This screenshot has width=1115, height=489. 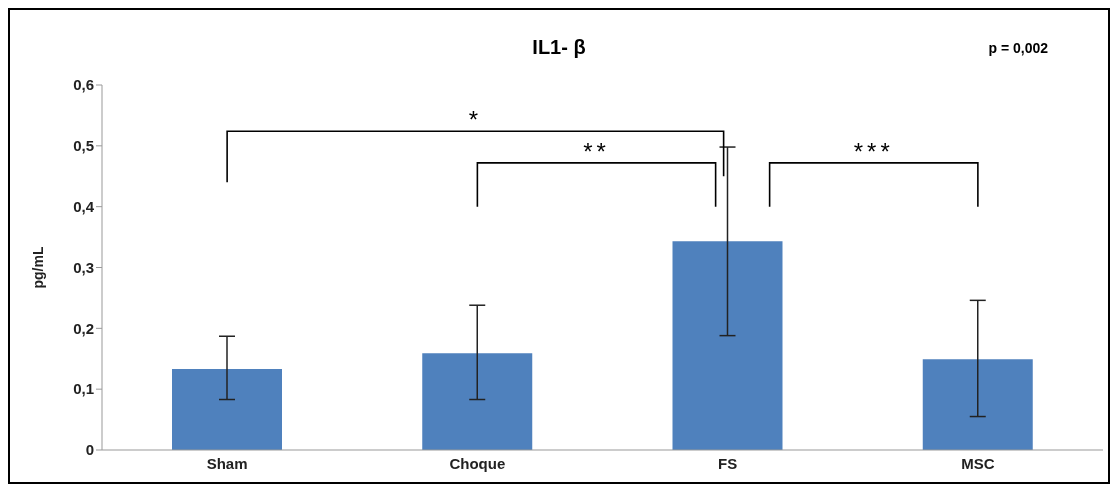 What do you see at coordinates (596, 151) in the screenshot?
I see `annotation: **` at bounding box center [596, 151].